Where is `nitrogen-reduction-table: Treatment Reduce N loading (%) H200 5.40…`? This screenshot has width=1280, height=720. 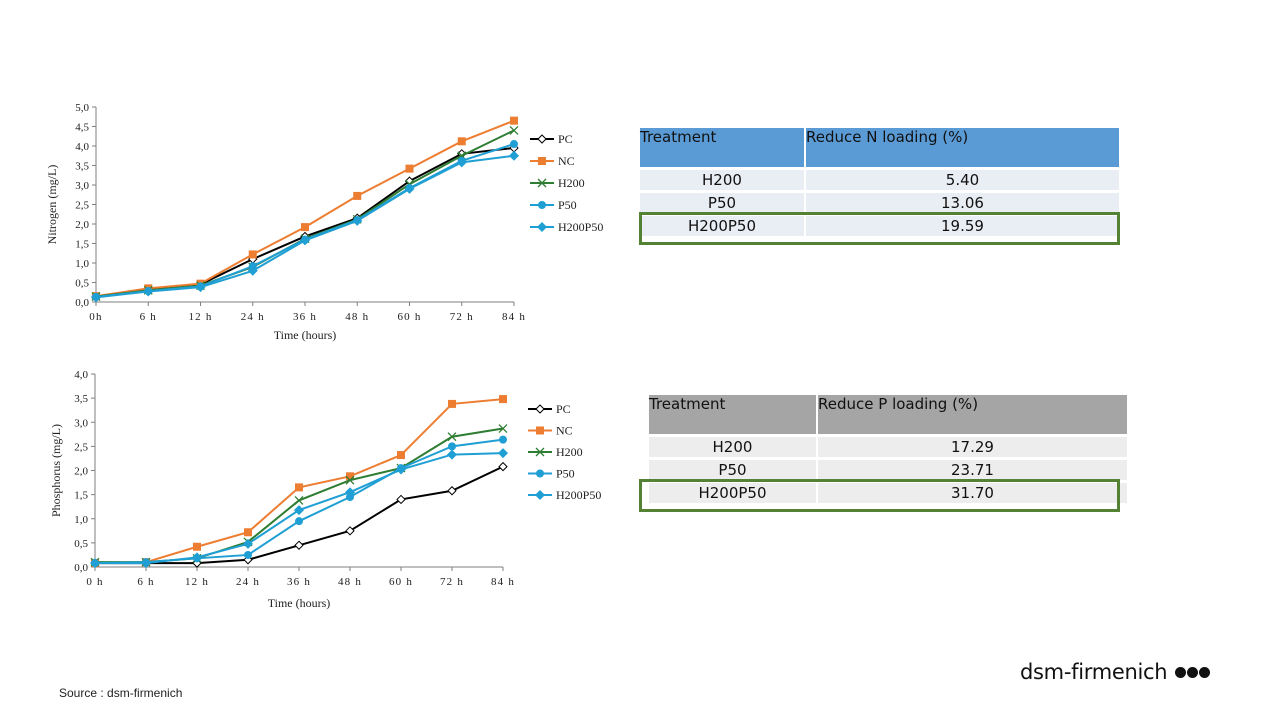 nitrogen-reduction-table: Treatment Reduce N loading (%) H200 5.40… is located at coordinates (879, 182).